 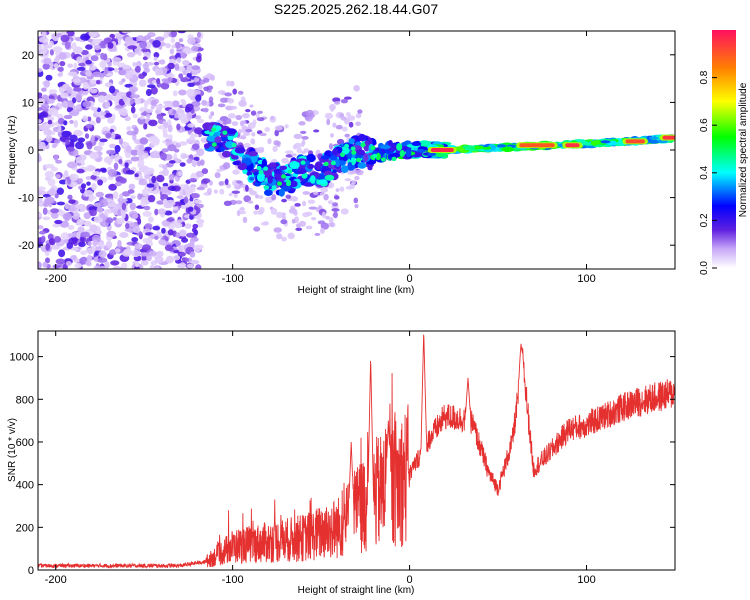 What do you see at coordinates (410, 279) in the screenshot?
I see `spectrogram-xtick-label: 0` at bounding box center [410, 279].